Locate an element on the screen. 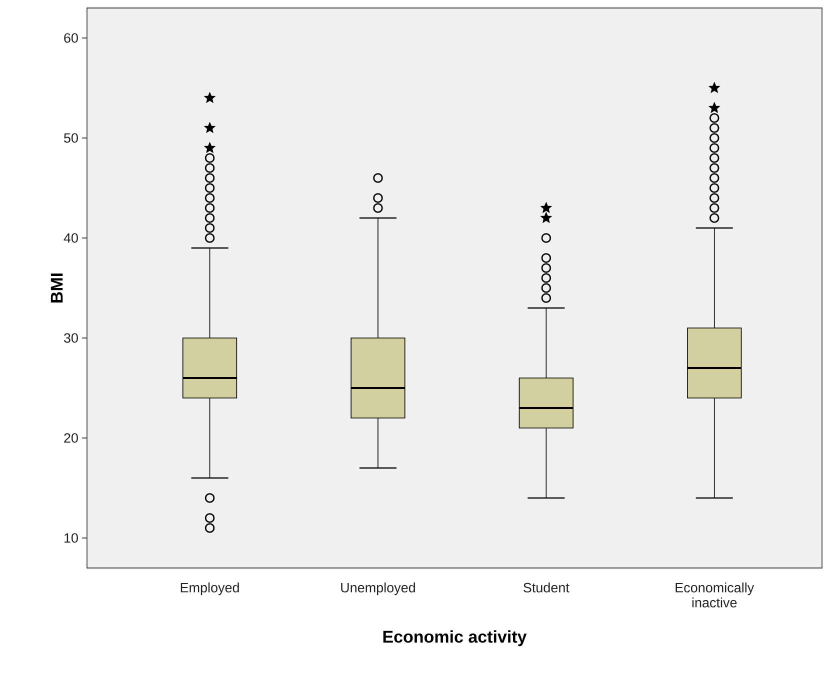 The width and height of the screenshot is (828, 675). y-tick-label: 50 is located at coordinates (71, 138).